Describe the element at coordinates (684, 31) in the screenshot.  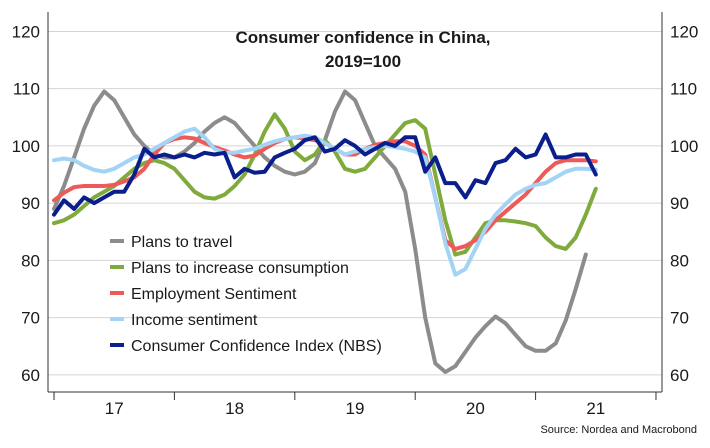
I see `y-tick-label-right: 120` at that location.